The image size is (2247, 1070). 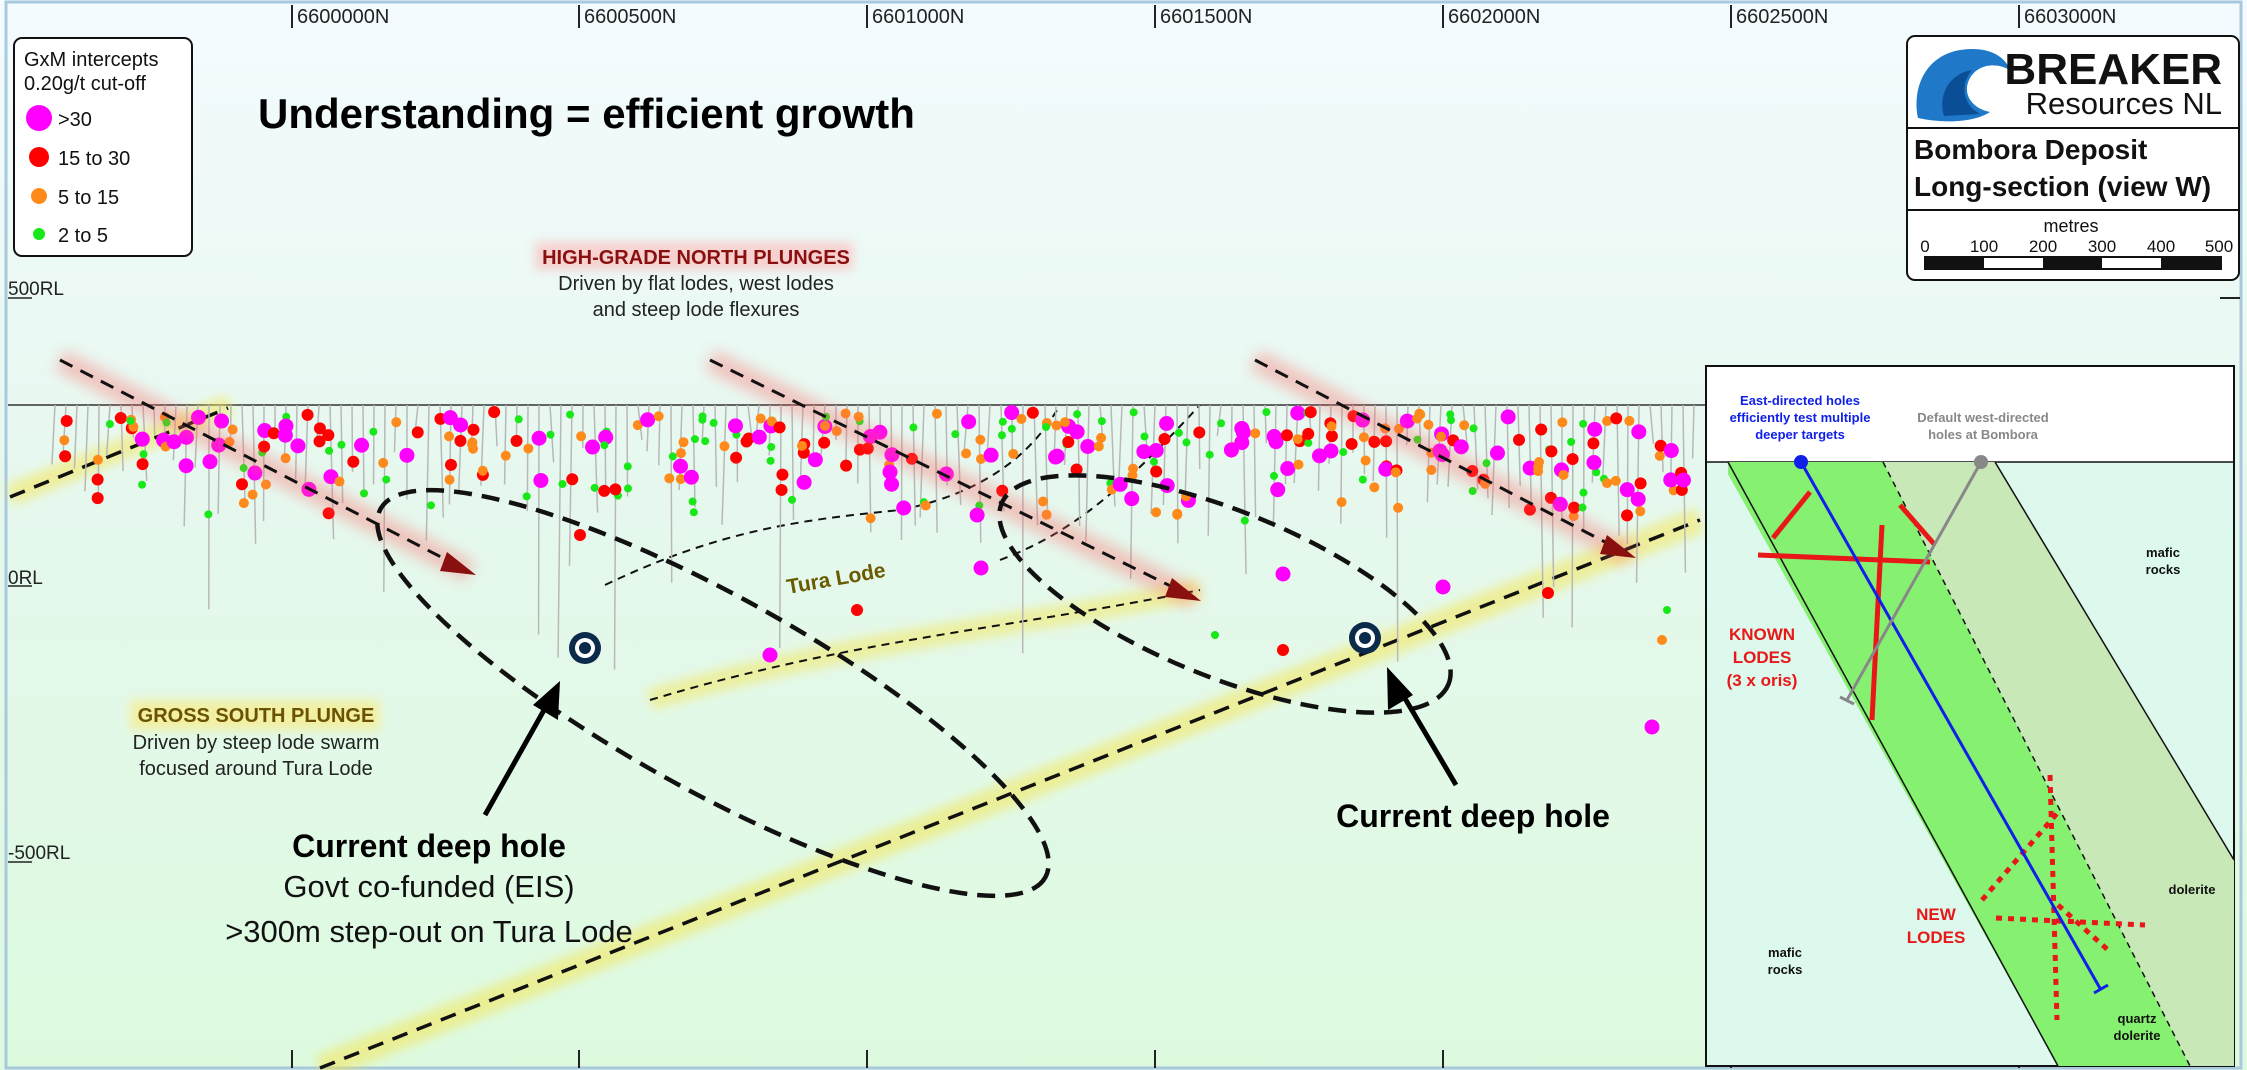 What do you see at coordinates (85, 84) in the screenshot?
I see `legend-subtitle: 0.20g/t cut-off` at bounding box center [85, 84].